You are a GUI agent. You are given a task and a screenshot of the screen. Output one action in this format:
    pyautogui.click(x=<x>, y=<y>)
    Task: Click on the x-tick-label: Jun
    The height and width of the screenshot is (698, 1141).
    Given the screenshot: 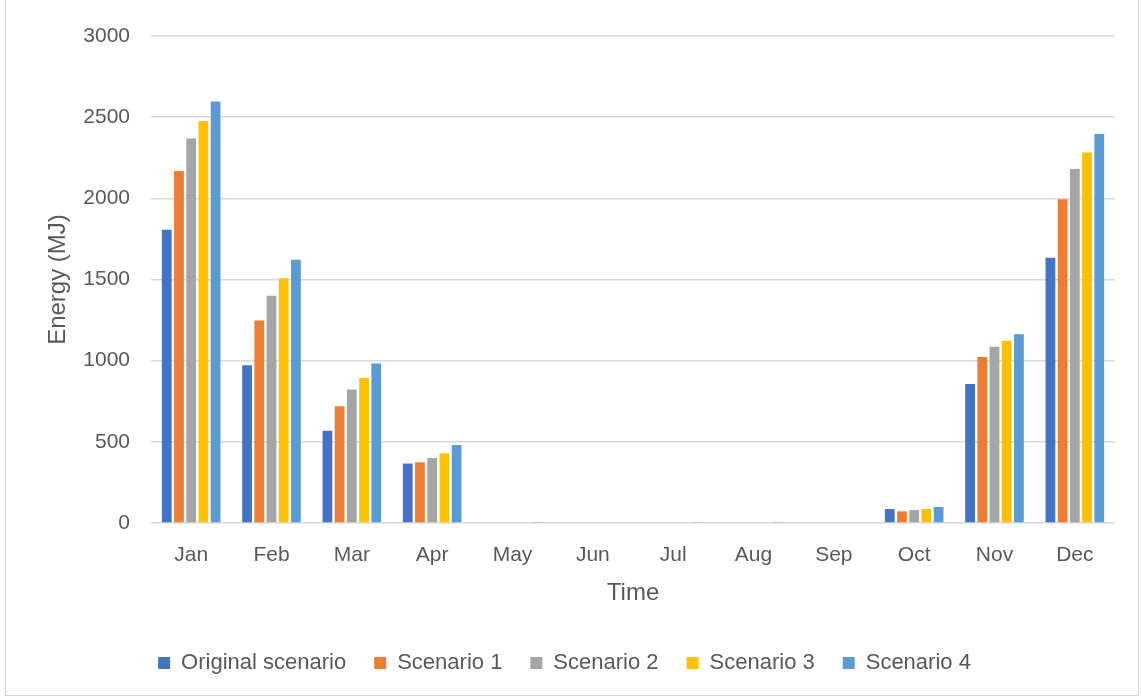 What is the action you would take?
    pyautogui.click(x=592, y=554)
    